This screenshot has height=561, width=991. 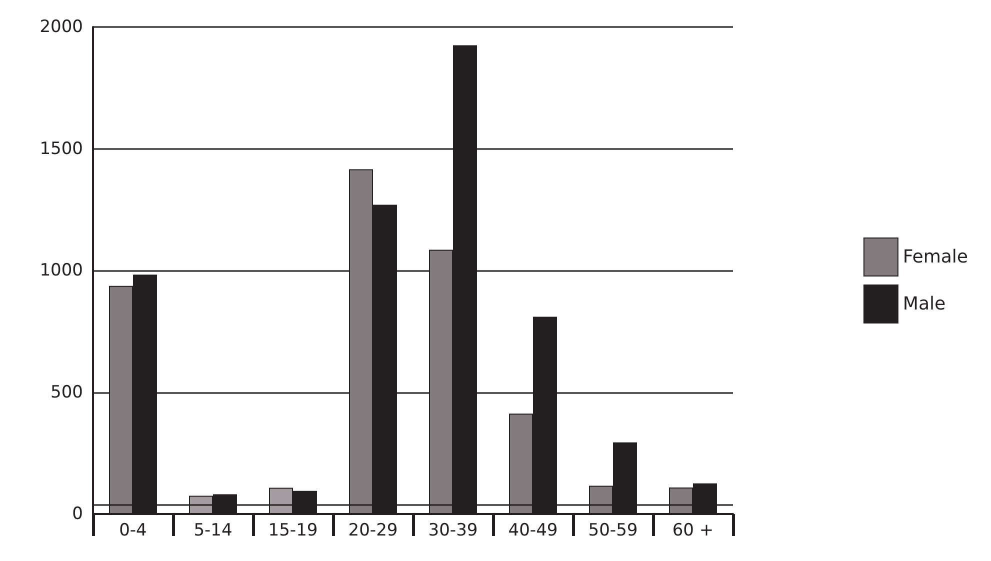 What do you see at coordinates (373, 530) in the screenshot?
I see `x-tick-label: 20-29` at bounding box center [373, 530].